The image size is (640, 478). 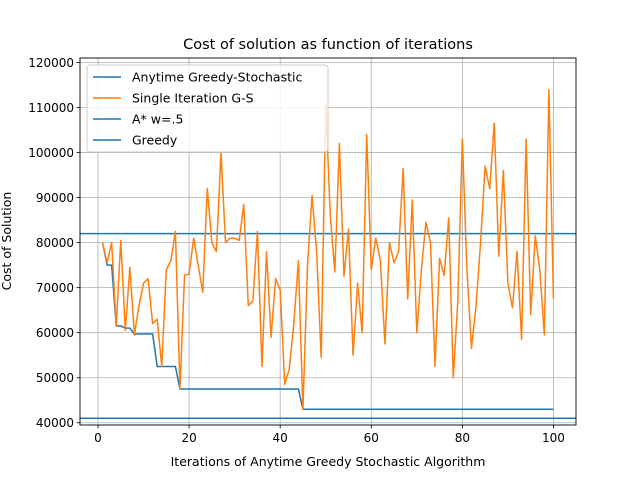 I want to click on y-tick-label: 80000, so click(x=55, y=243).